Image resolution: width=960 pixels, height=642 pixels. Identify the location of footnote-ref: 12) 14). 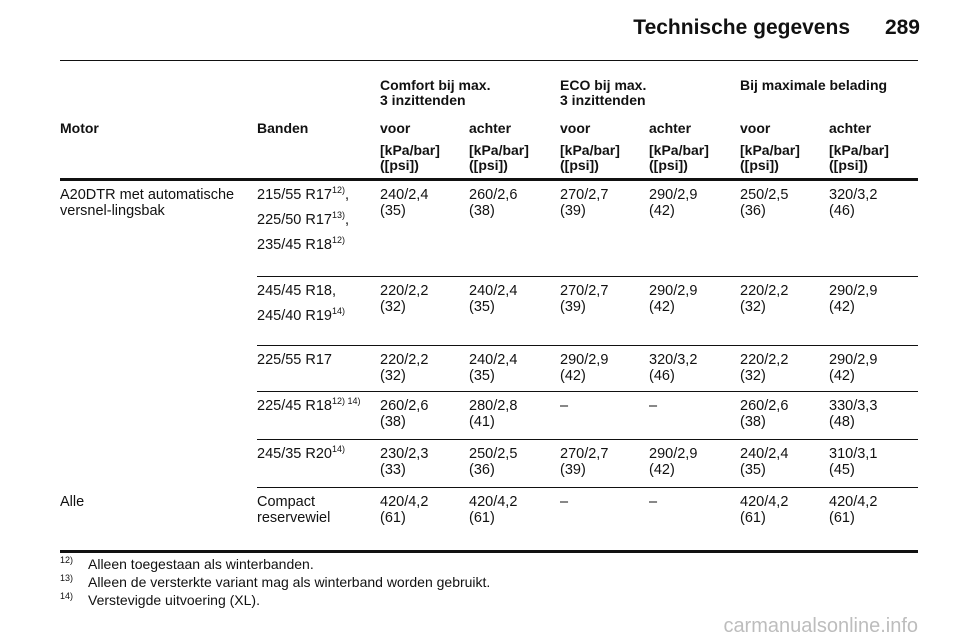
(346, 401).